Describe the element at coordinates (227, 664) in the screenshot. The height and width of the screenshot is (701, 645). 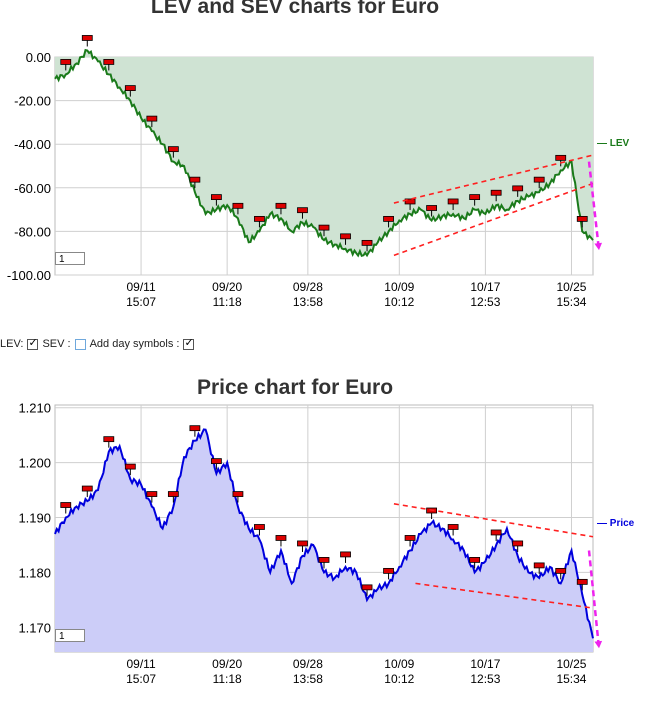
I see `x-tick-label: 09/20` at that location.